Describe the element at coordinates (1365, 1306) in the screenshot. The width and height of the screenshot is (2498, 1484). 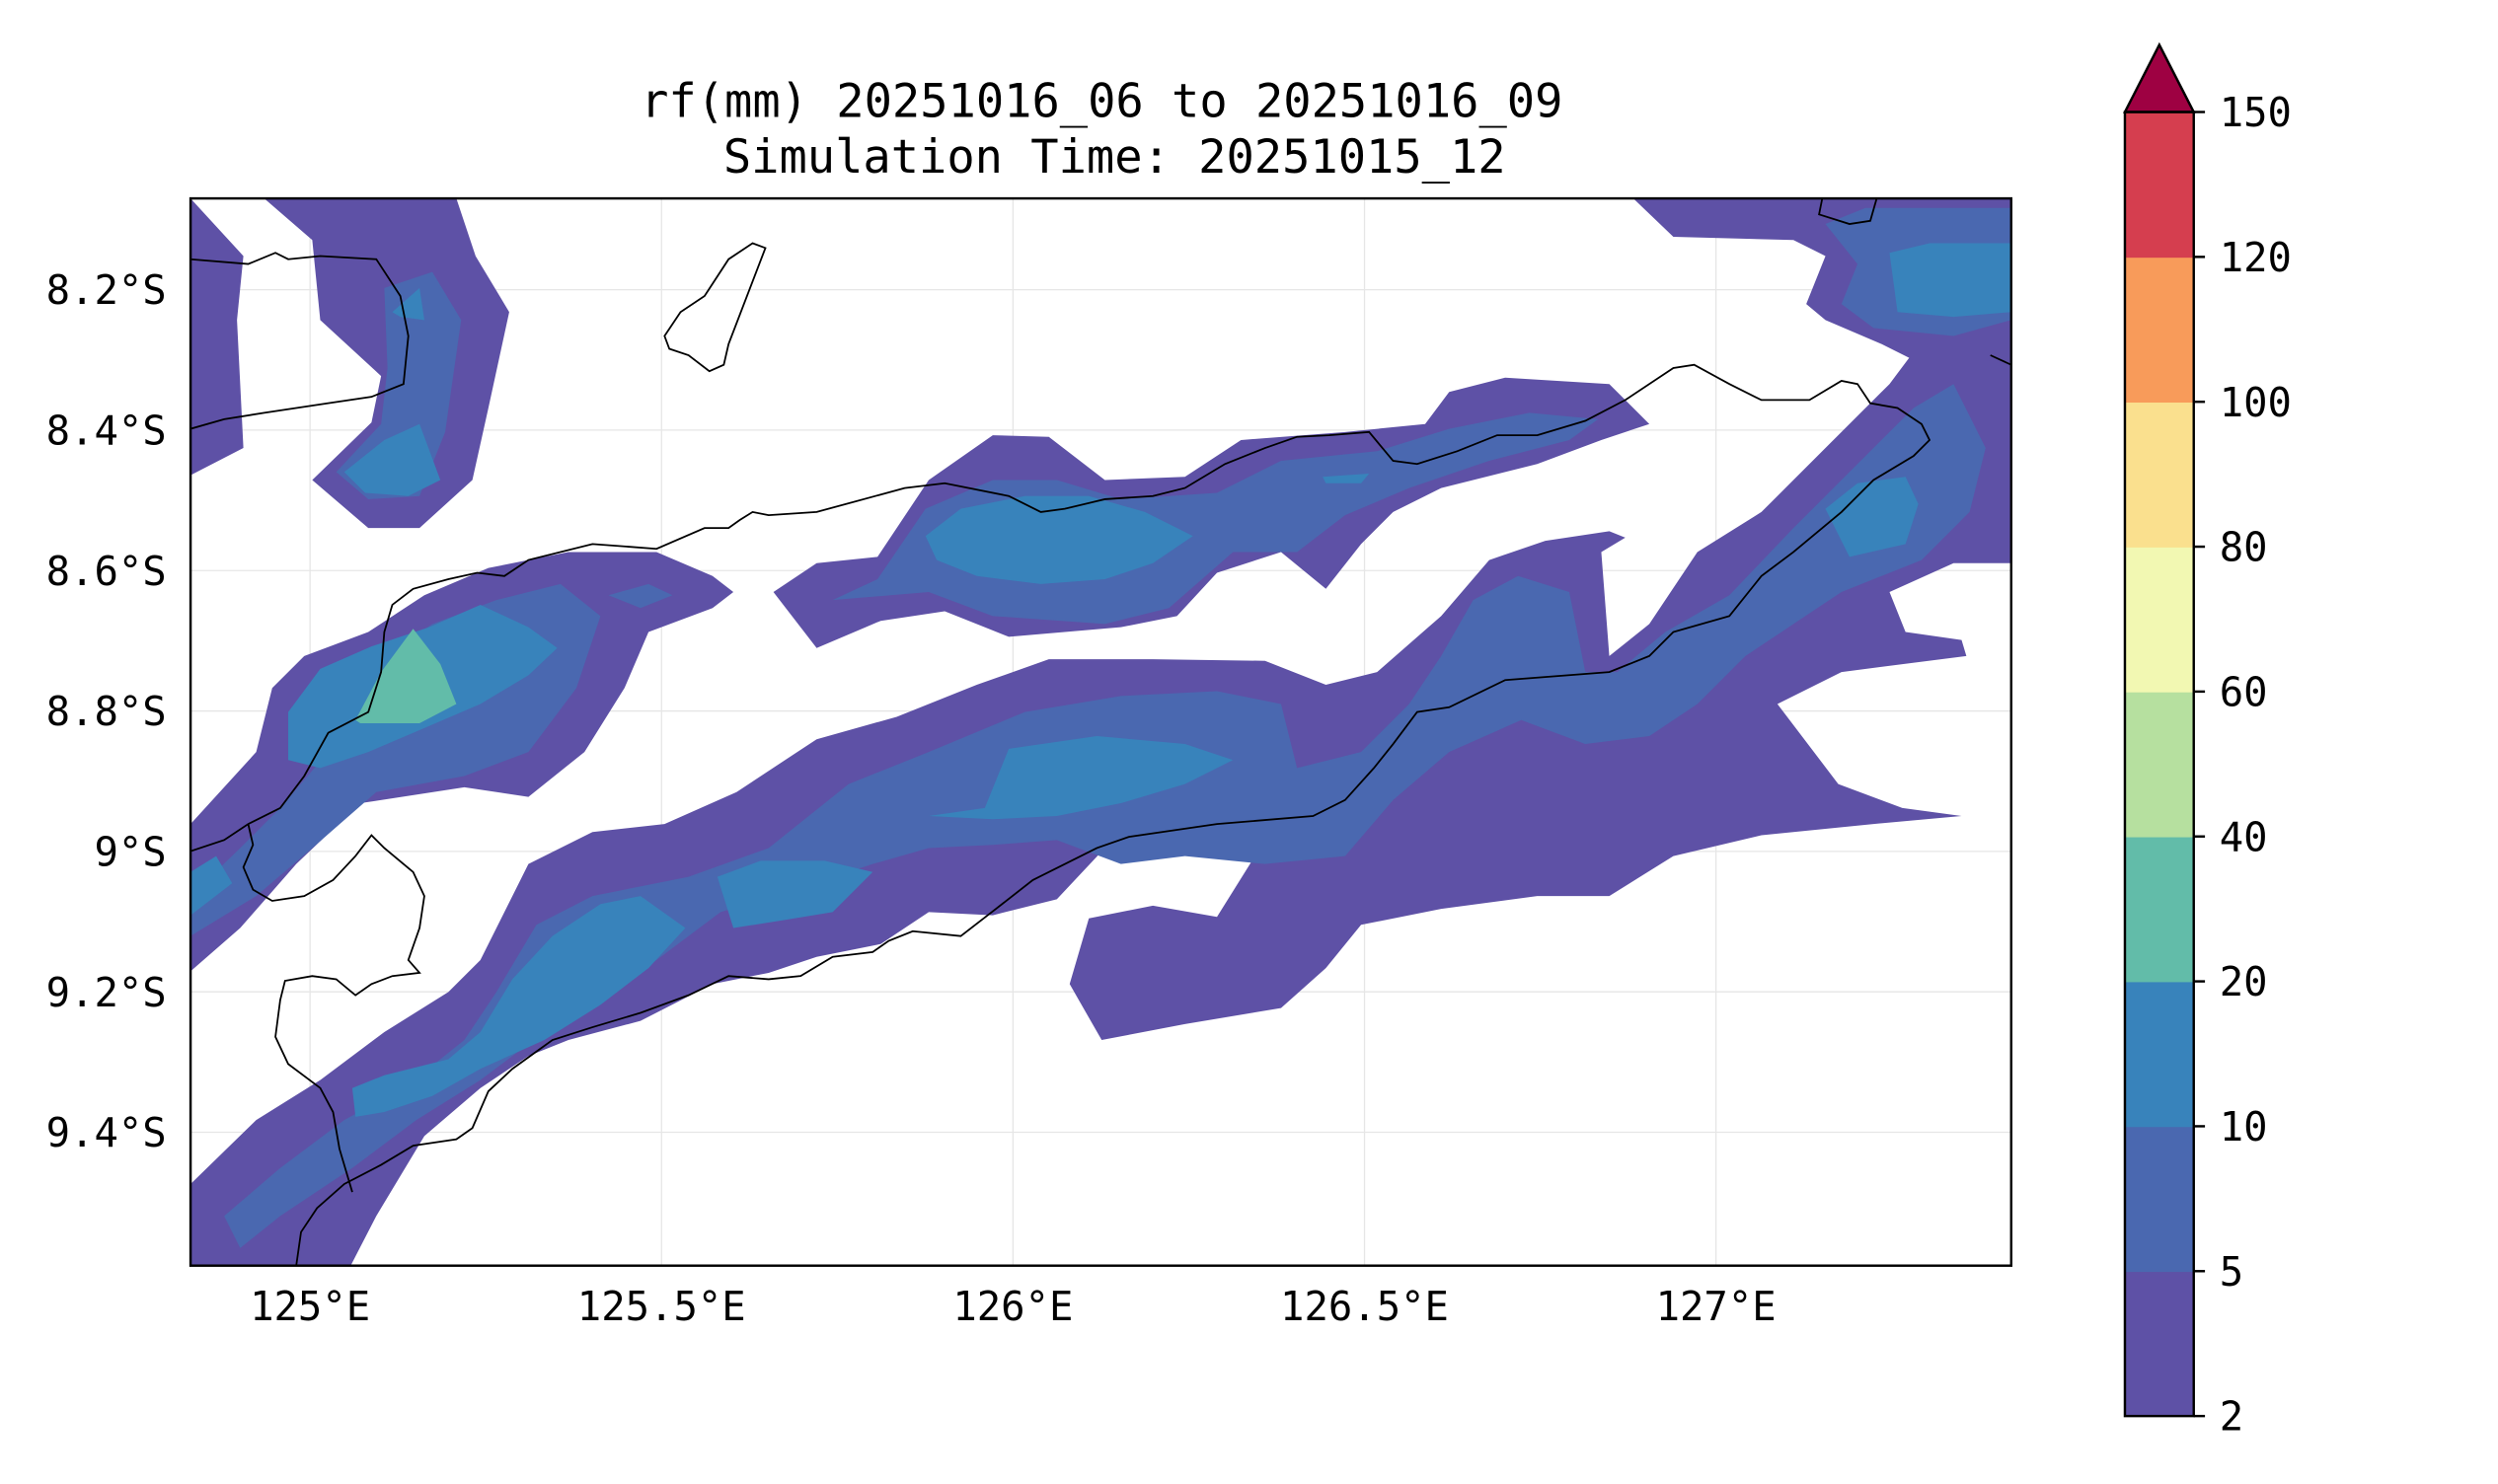
I see `x-tick-label: 126.5°E` at that location.